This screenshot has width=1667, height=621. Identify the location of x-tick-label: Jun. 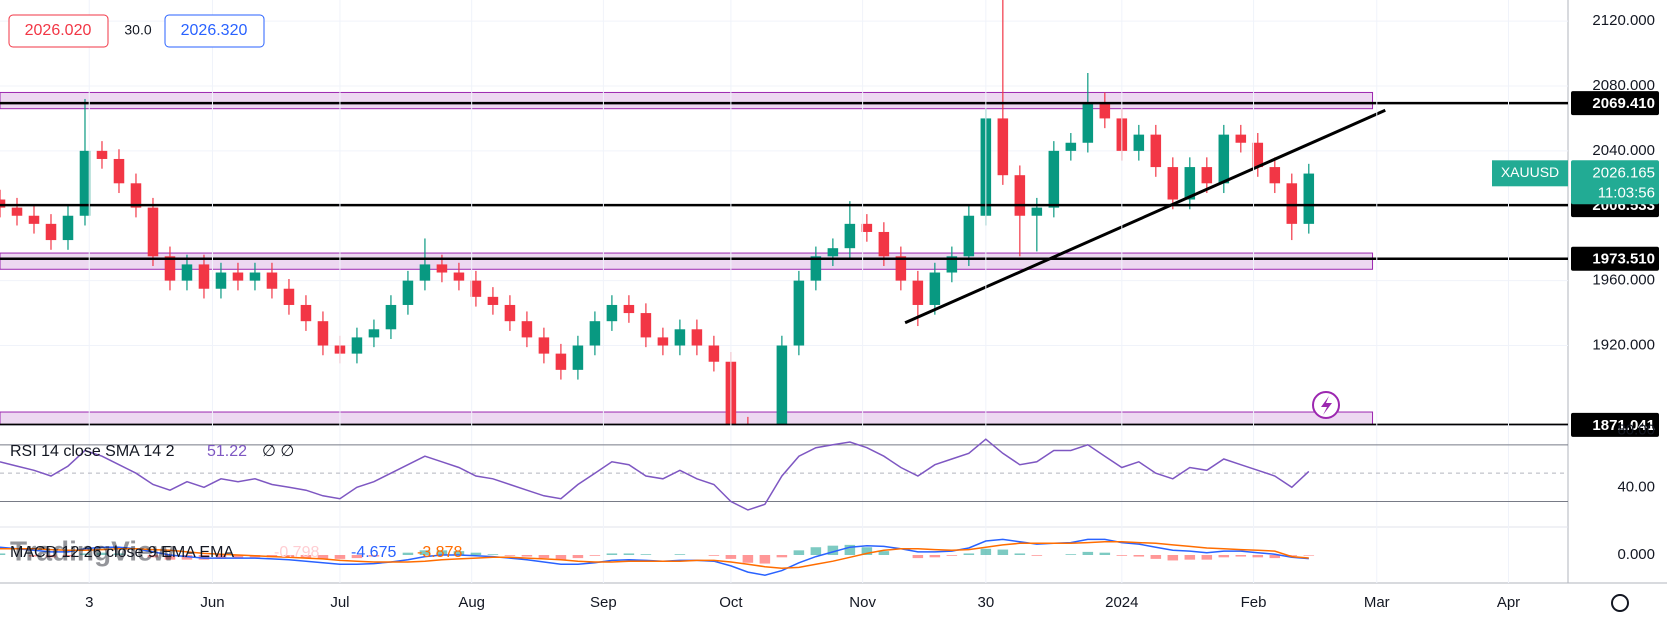
(212, 602).